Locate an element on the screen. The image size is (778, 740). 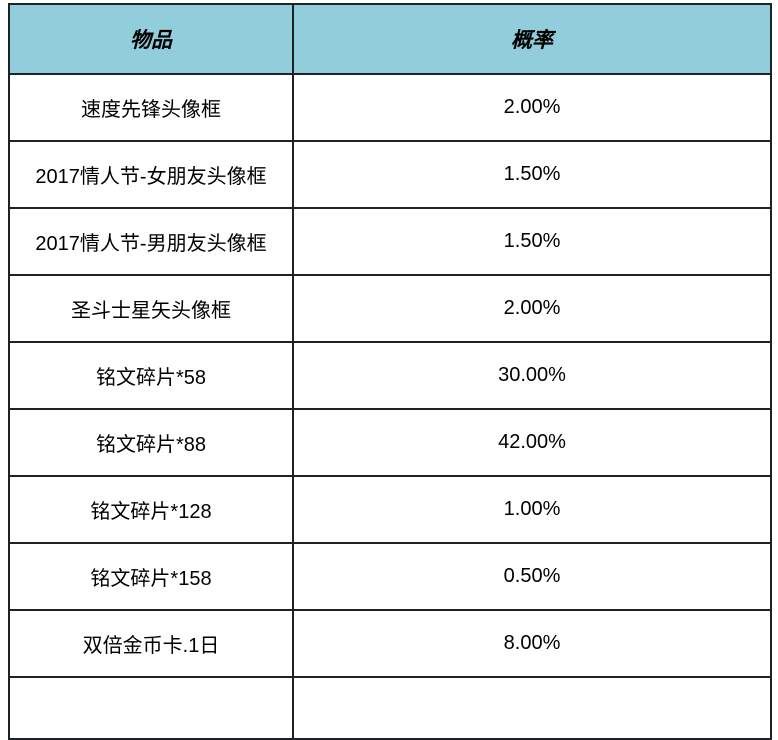
table-row: 铭文碎片*158 0.50% is located at coordinates (390, 576).